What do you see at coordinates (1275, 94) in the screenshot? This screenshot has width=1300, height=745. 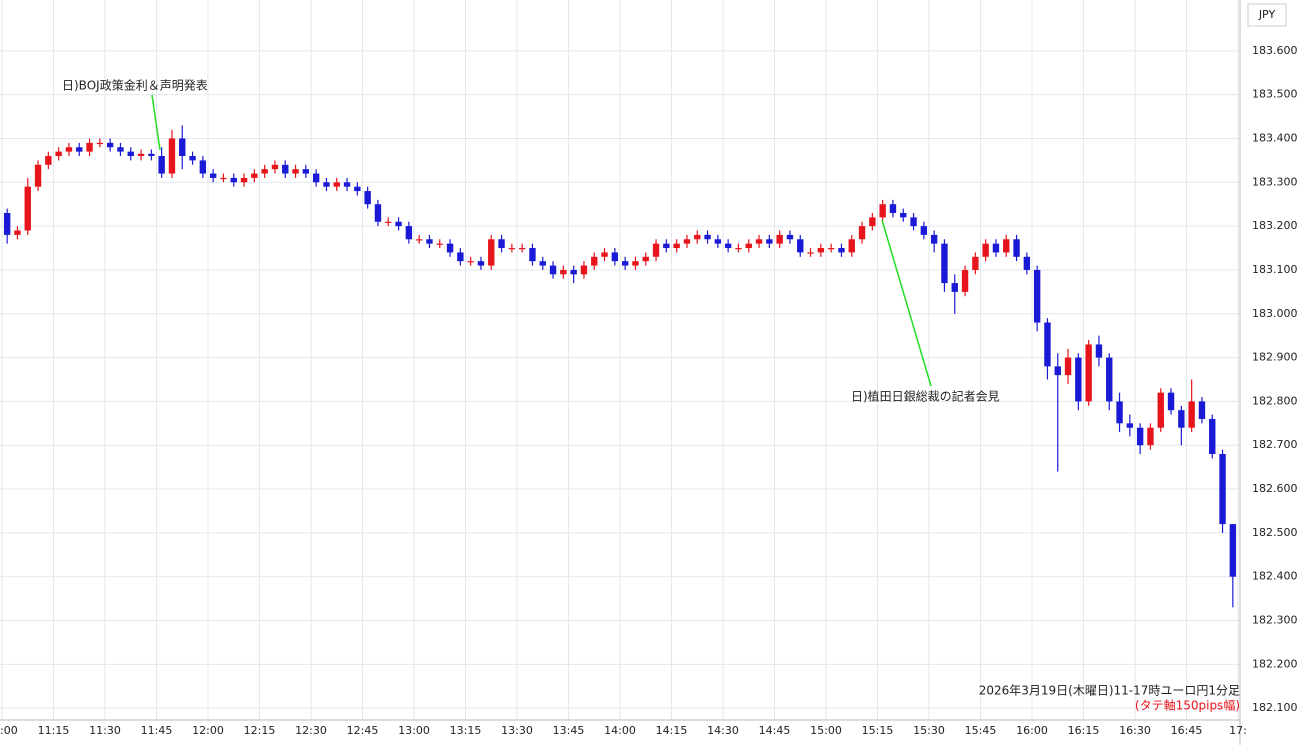 I see `y-tick-label: 183.500` at bounding box center [1275, 94].